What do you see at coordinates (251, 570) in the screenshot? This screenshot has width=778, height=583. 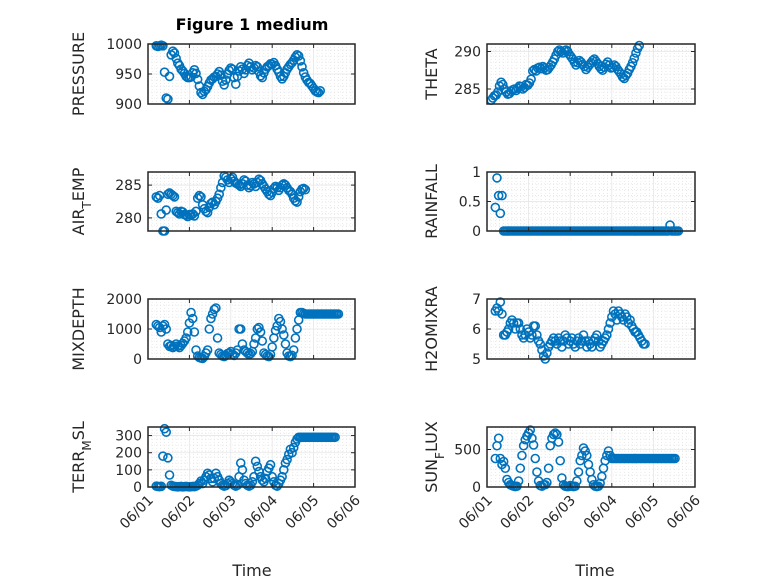 I see `x-axis-label-left: Time` at bounding box center [251, 570].